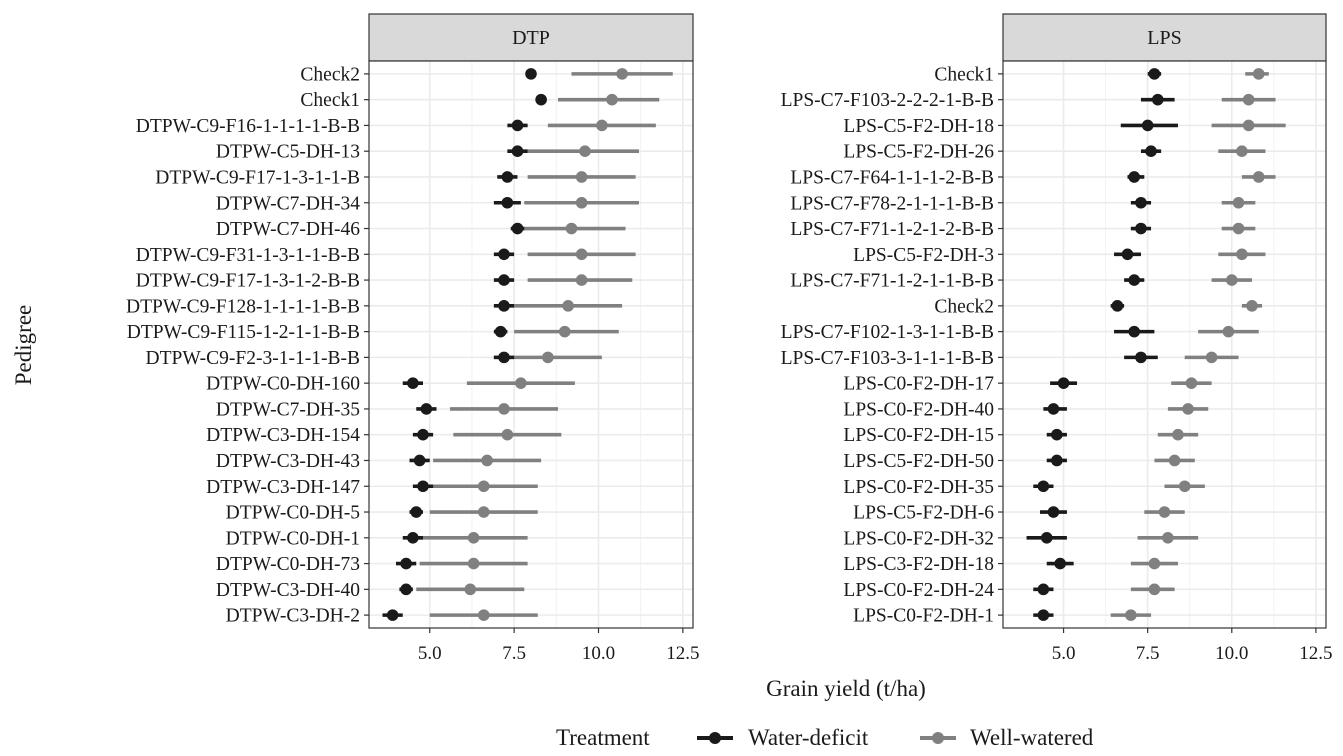  Describe the element at coordinates (283, 435) in the screenshot. I see `pedigree-label: DTPW-C3-DH-154` at that location.